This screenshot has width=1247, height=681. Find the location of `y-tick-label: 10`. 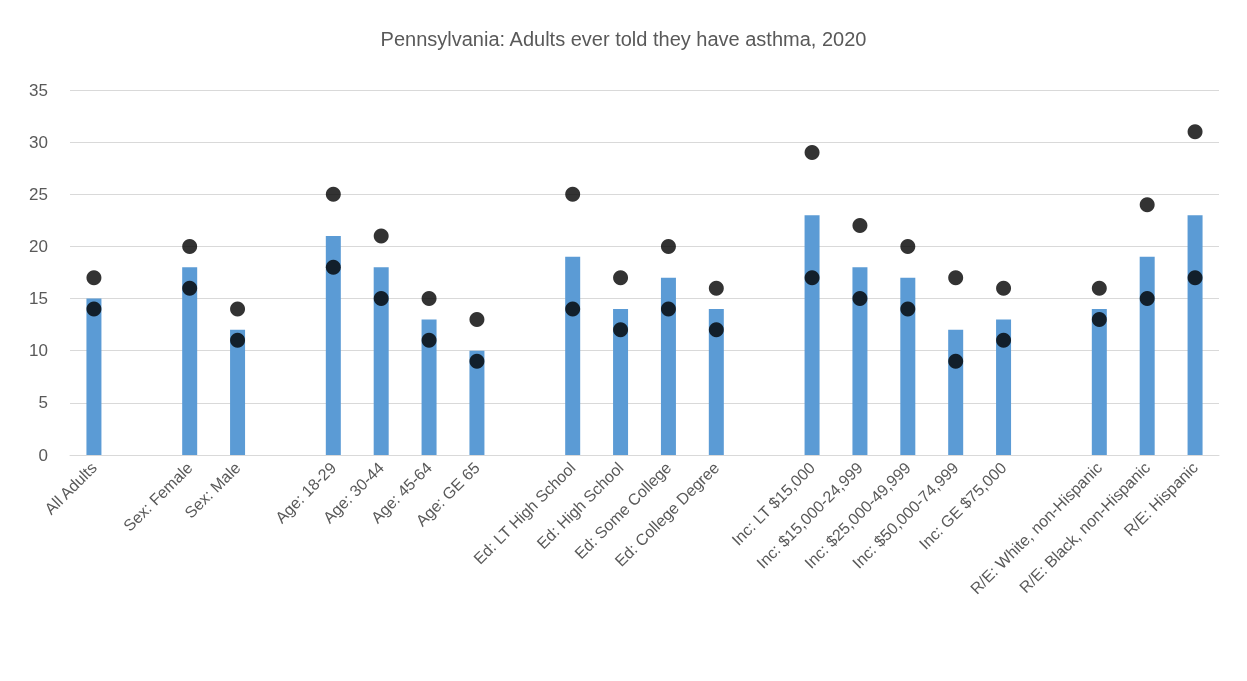

y-tick-label: 10 is located at coordinates (38, 351).